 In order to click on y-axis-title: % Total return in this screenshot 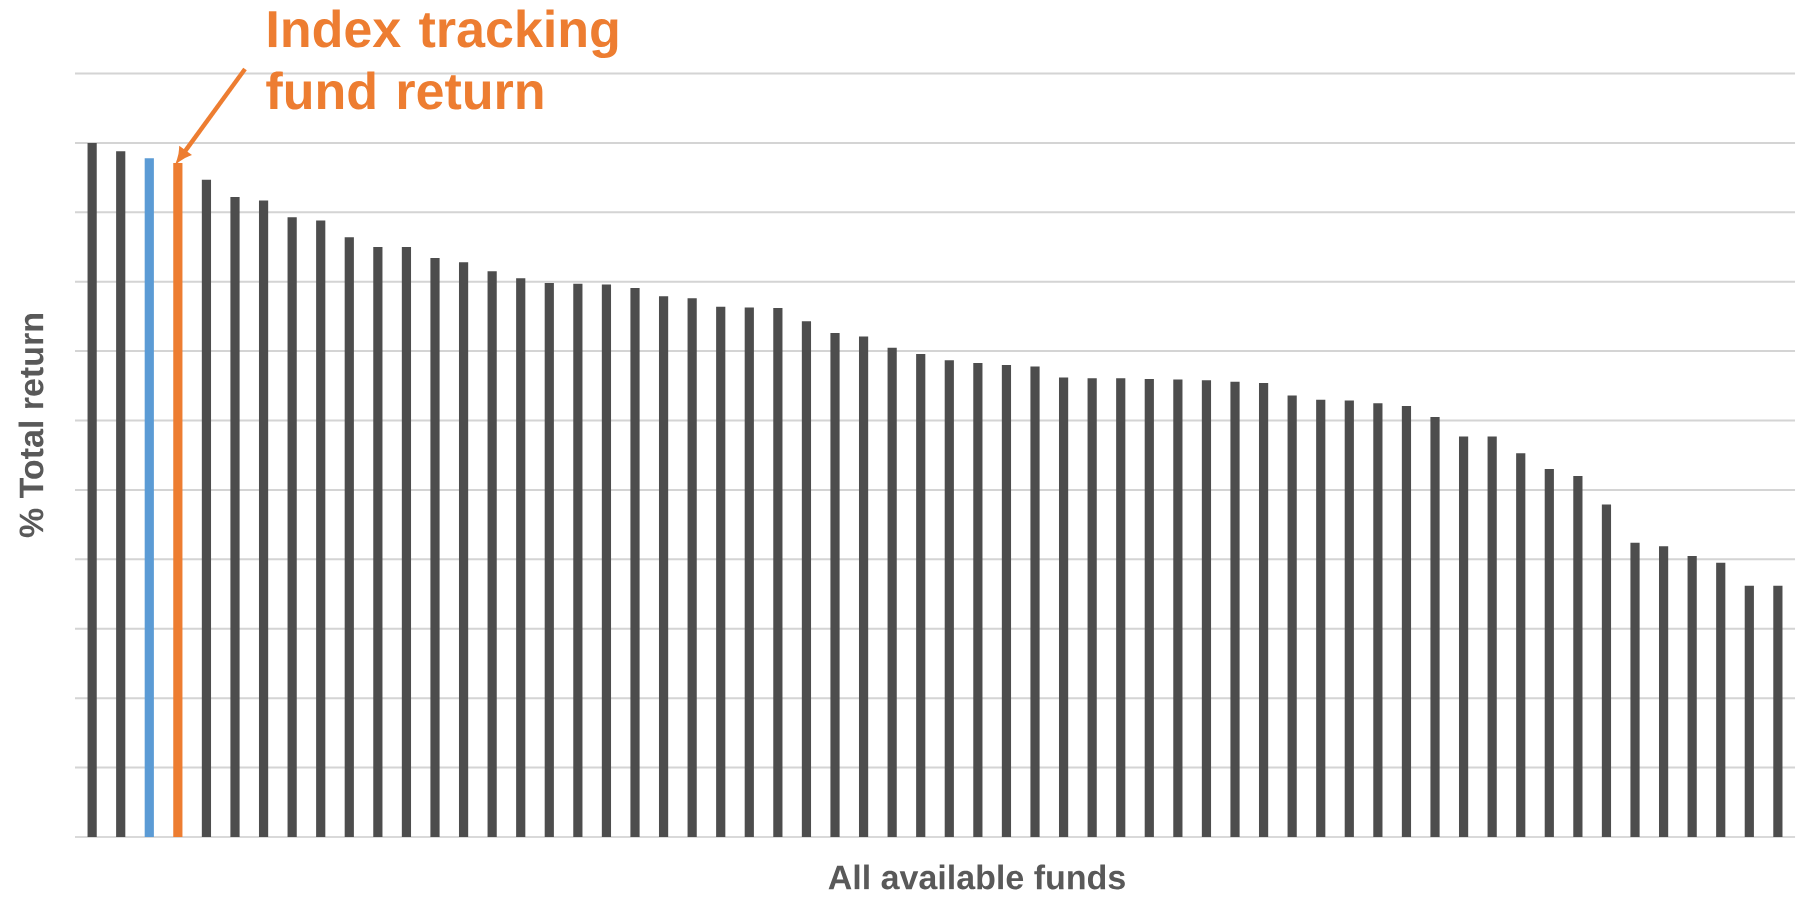, I will do `click(31, 426)`.